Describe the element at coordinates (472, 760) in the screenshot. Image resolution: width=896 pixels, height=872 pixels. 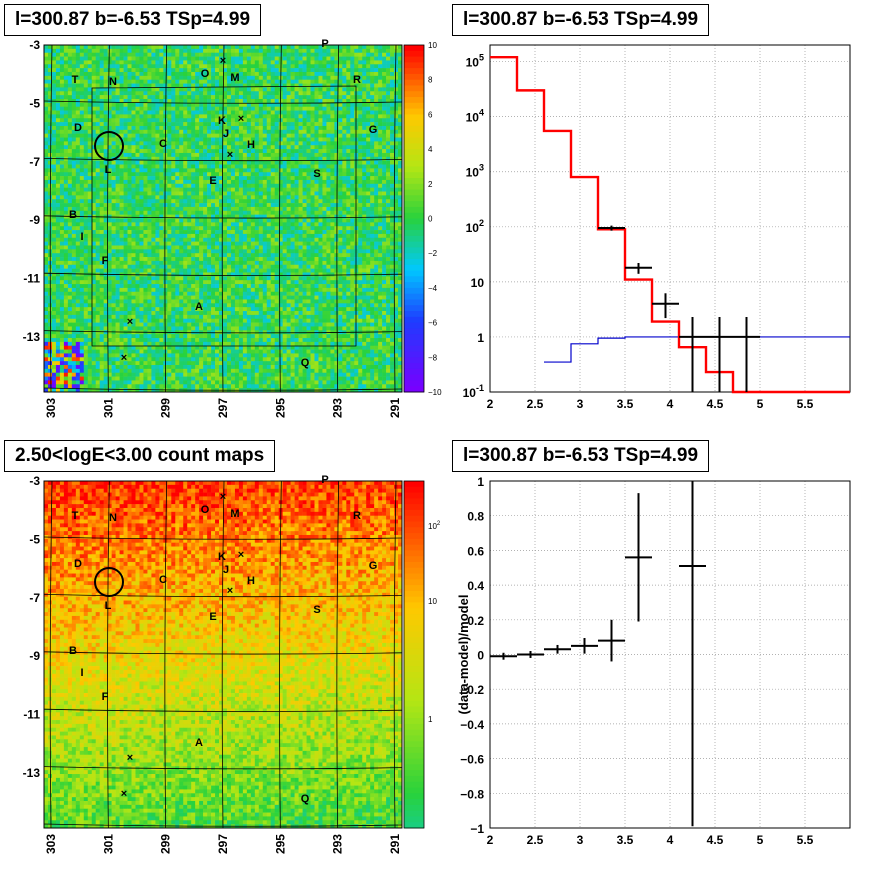
I see `y-tick-label: −0.6` at that location.